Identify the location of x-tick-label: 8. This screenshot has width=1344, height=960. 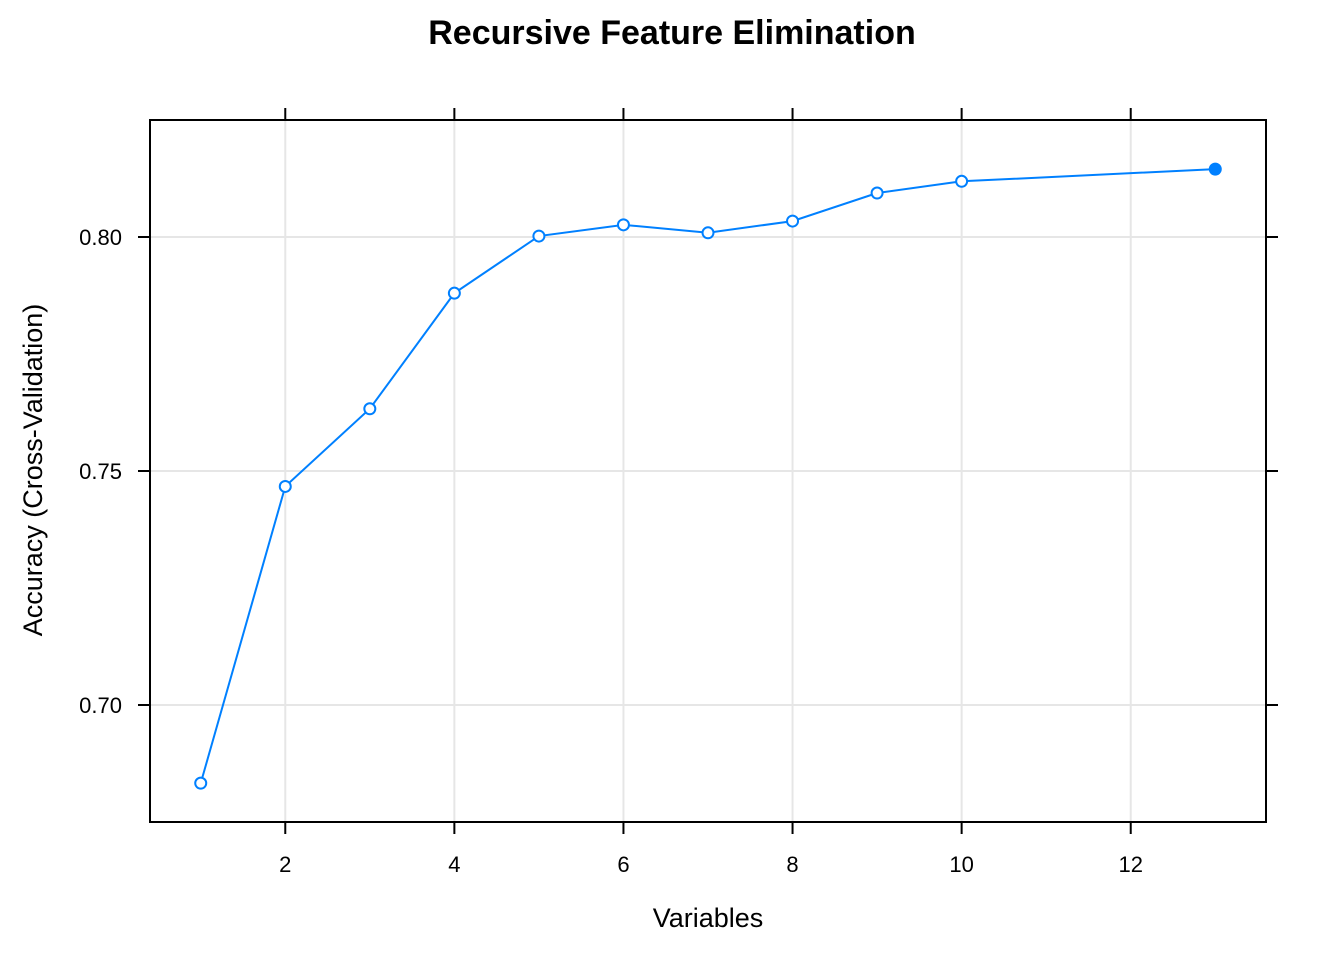
(792, 864).